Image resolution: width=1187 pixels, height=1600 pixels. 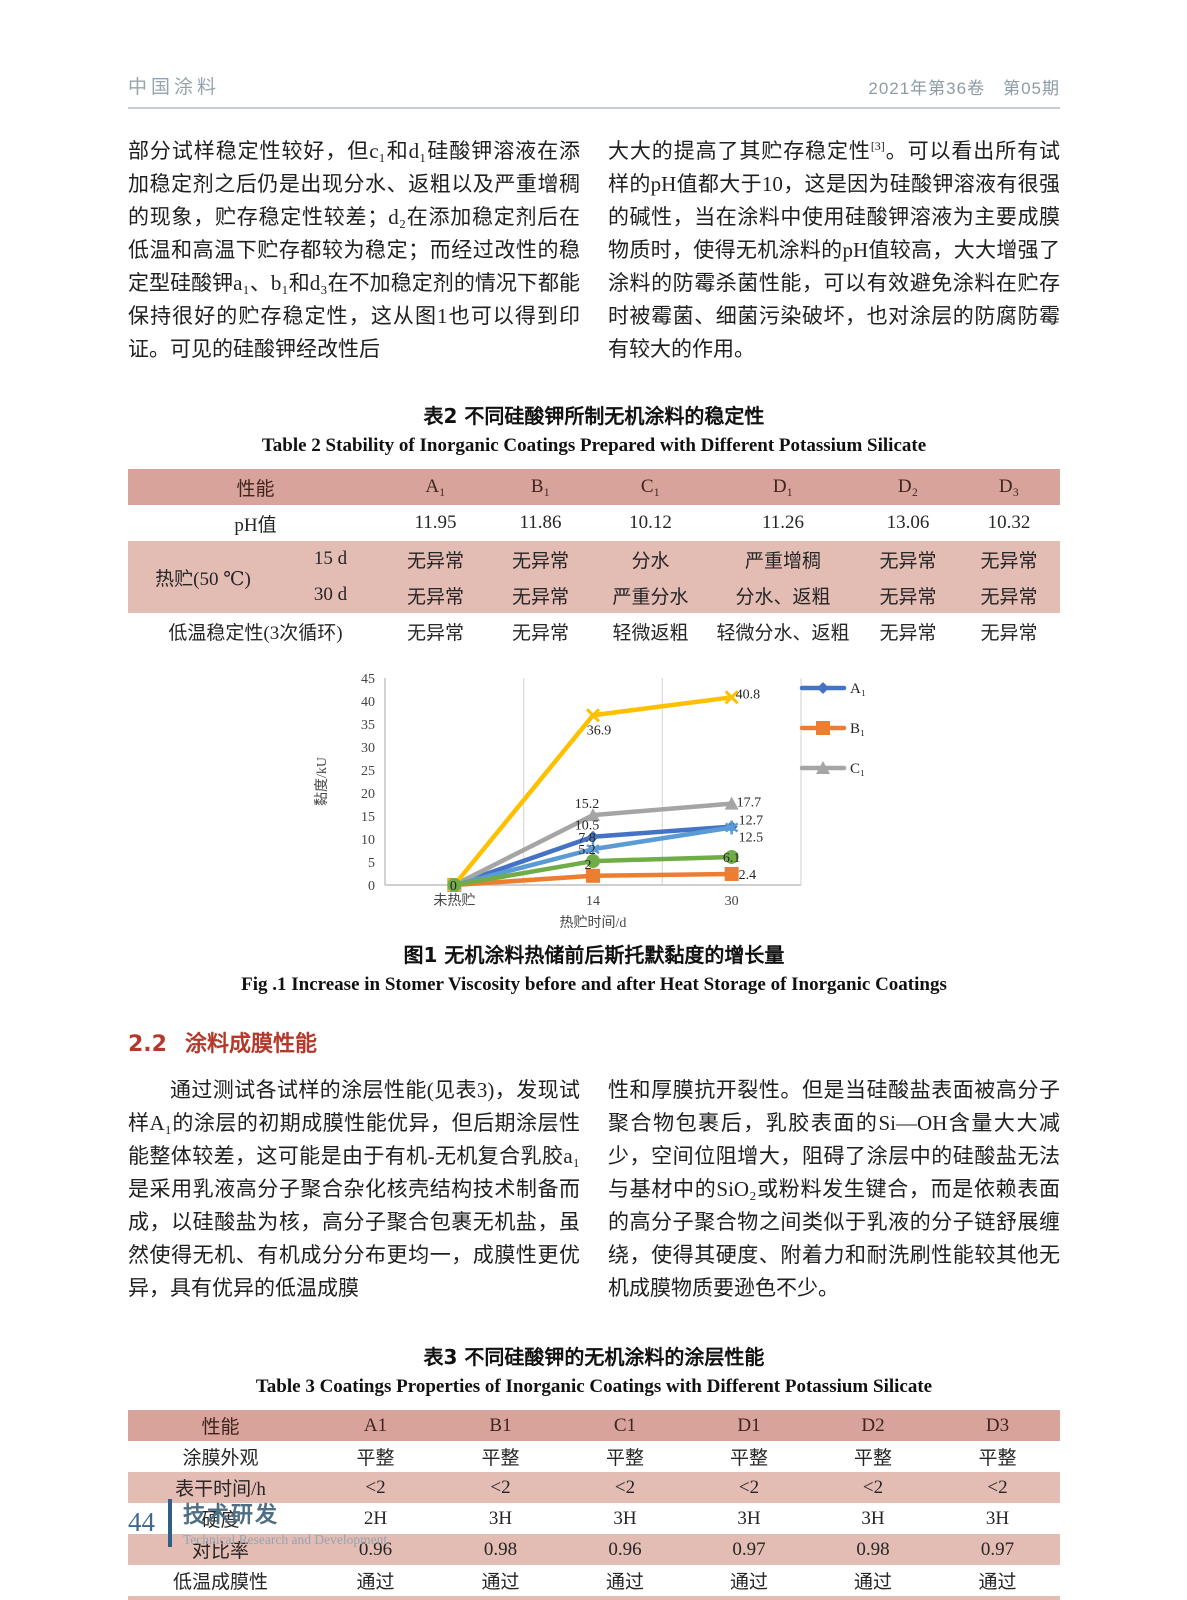 What do you see at coordinates (587, 804) in the screenshot?
I see `svg-text: 15.2` at bounding box center [587, 804].